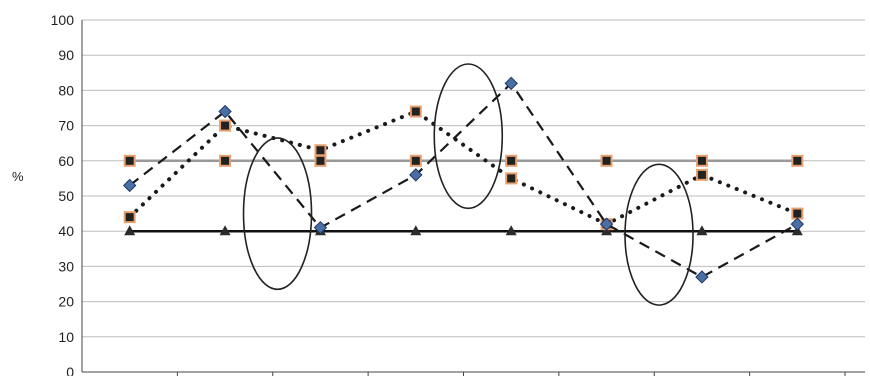  Describe the element at coordinates (66, 196) in the screenshot. I see `y-tick-label: 50` at that location.